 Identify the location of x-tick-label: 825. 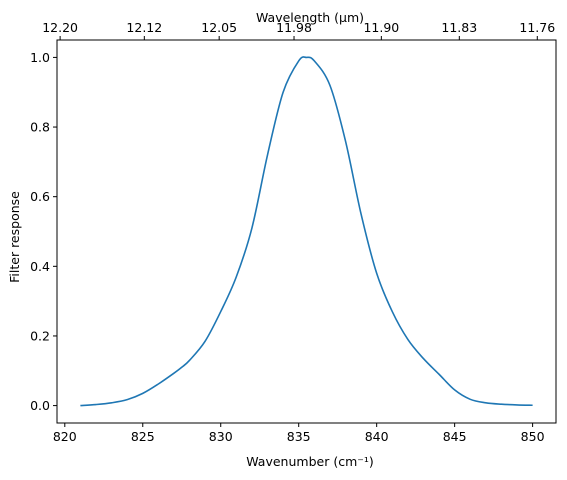
(143, 436).